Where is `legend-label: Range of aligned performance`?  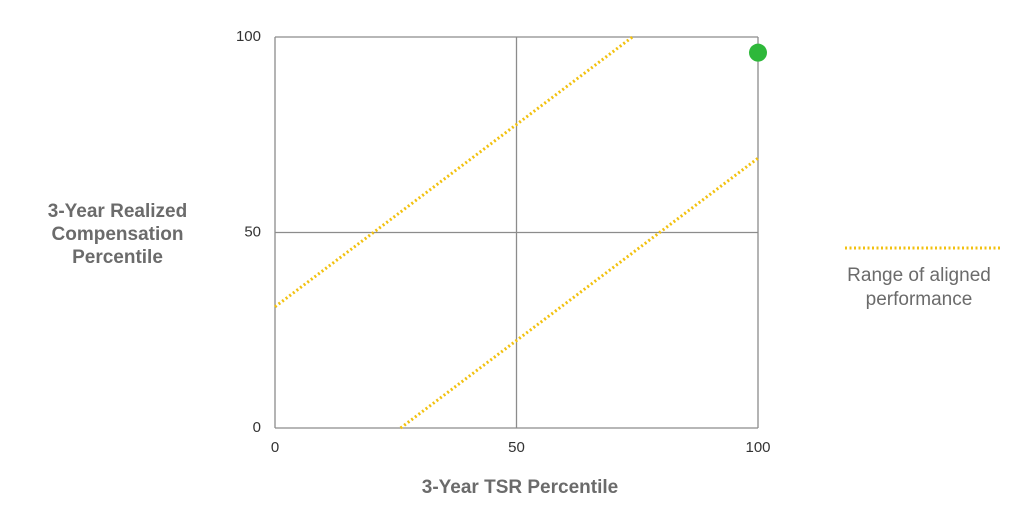
legend-label: Range of aligned performance is located at coordinates (919, 287).